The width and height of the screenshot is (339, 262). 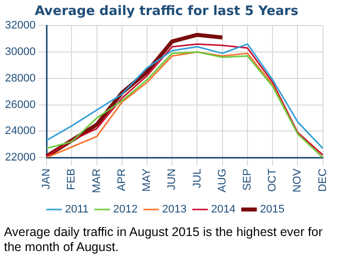 What do you see at coordinates (122, 180) in the screenshot?
I see `x-tick-label: APR` at bounding box center [122, 180].